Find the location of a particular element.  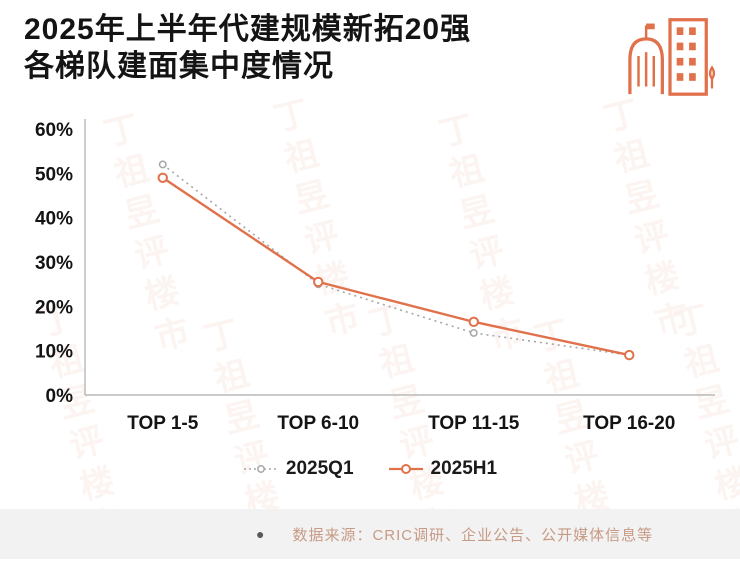

svg-text: TOP 11-15 is located at coordinates (474, 423).